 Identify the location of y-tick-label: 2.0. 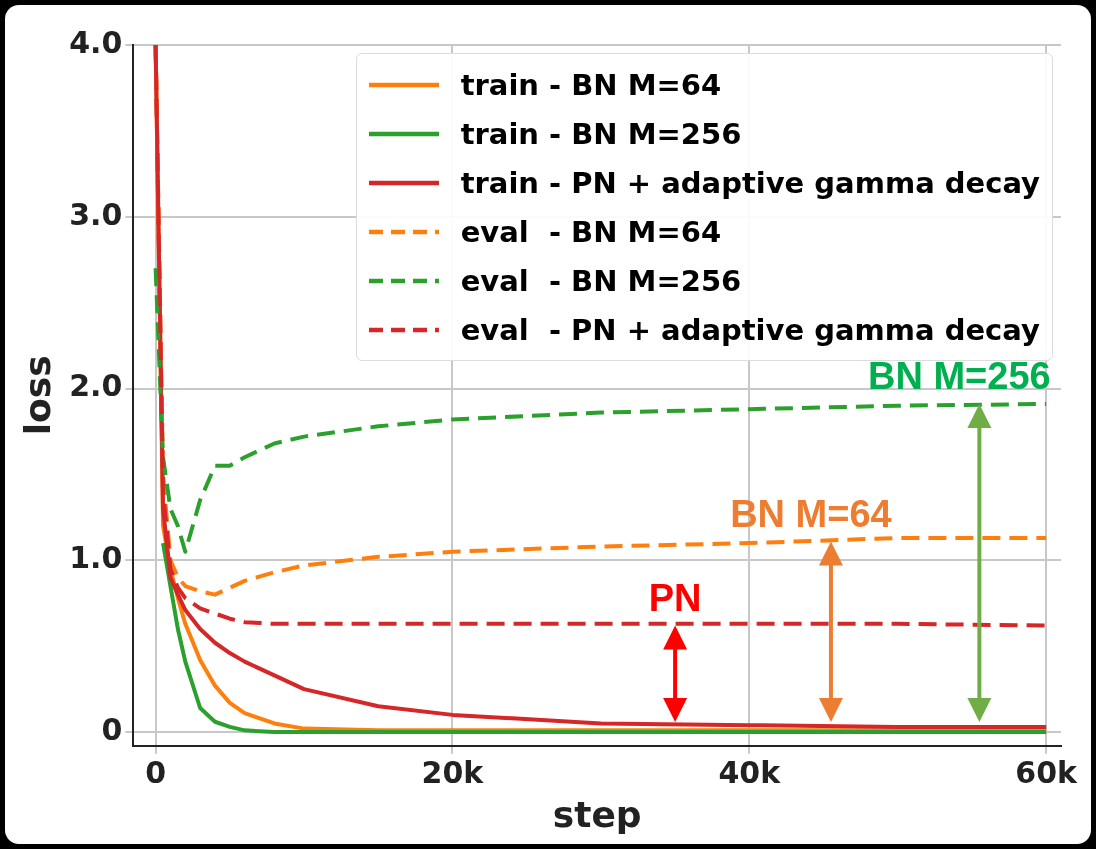
(96, 386).